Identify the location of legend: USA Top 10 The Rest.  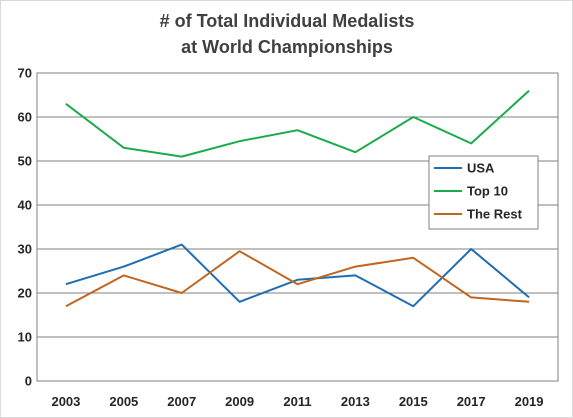
(483, 192).